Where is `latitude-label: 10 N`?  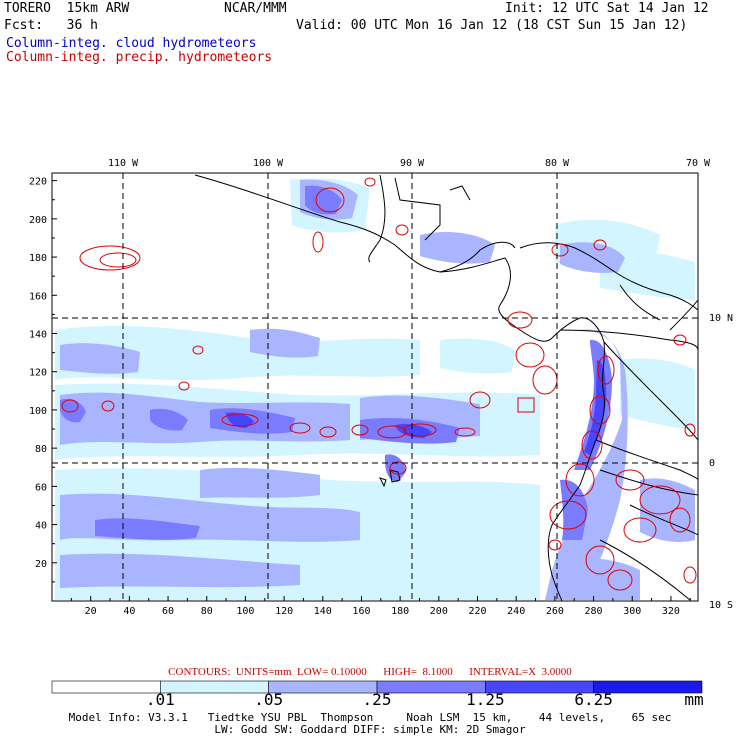 latitude-label: 10 N is located at coordinates (721, 318).